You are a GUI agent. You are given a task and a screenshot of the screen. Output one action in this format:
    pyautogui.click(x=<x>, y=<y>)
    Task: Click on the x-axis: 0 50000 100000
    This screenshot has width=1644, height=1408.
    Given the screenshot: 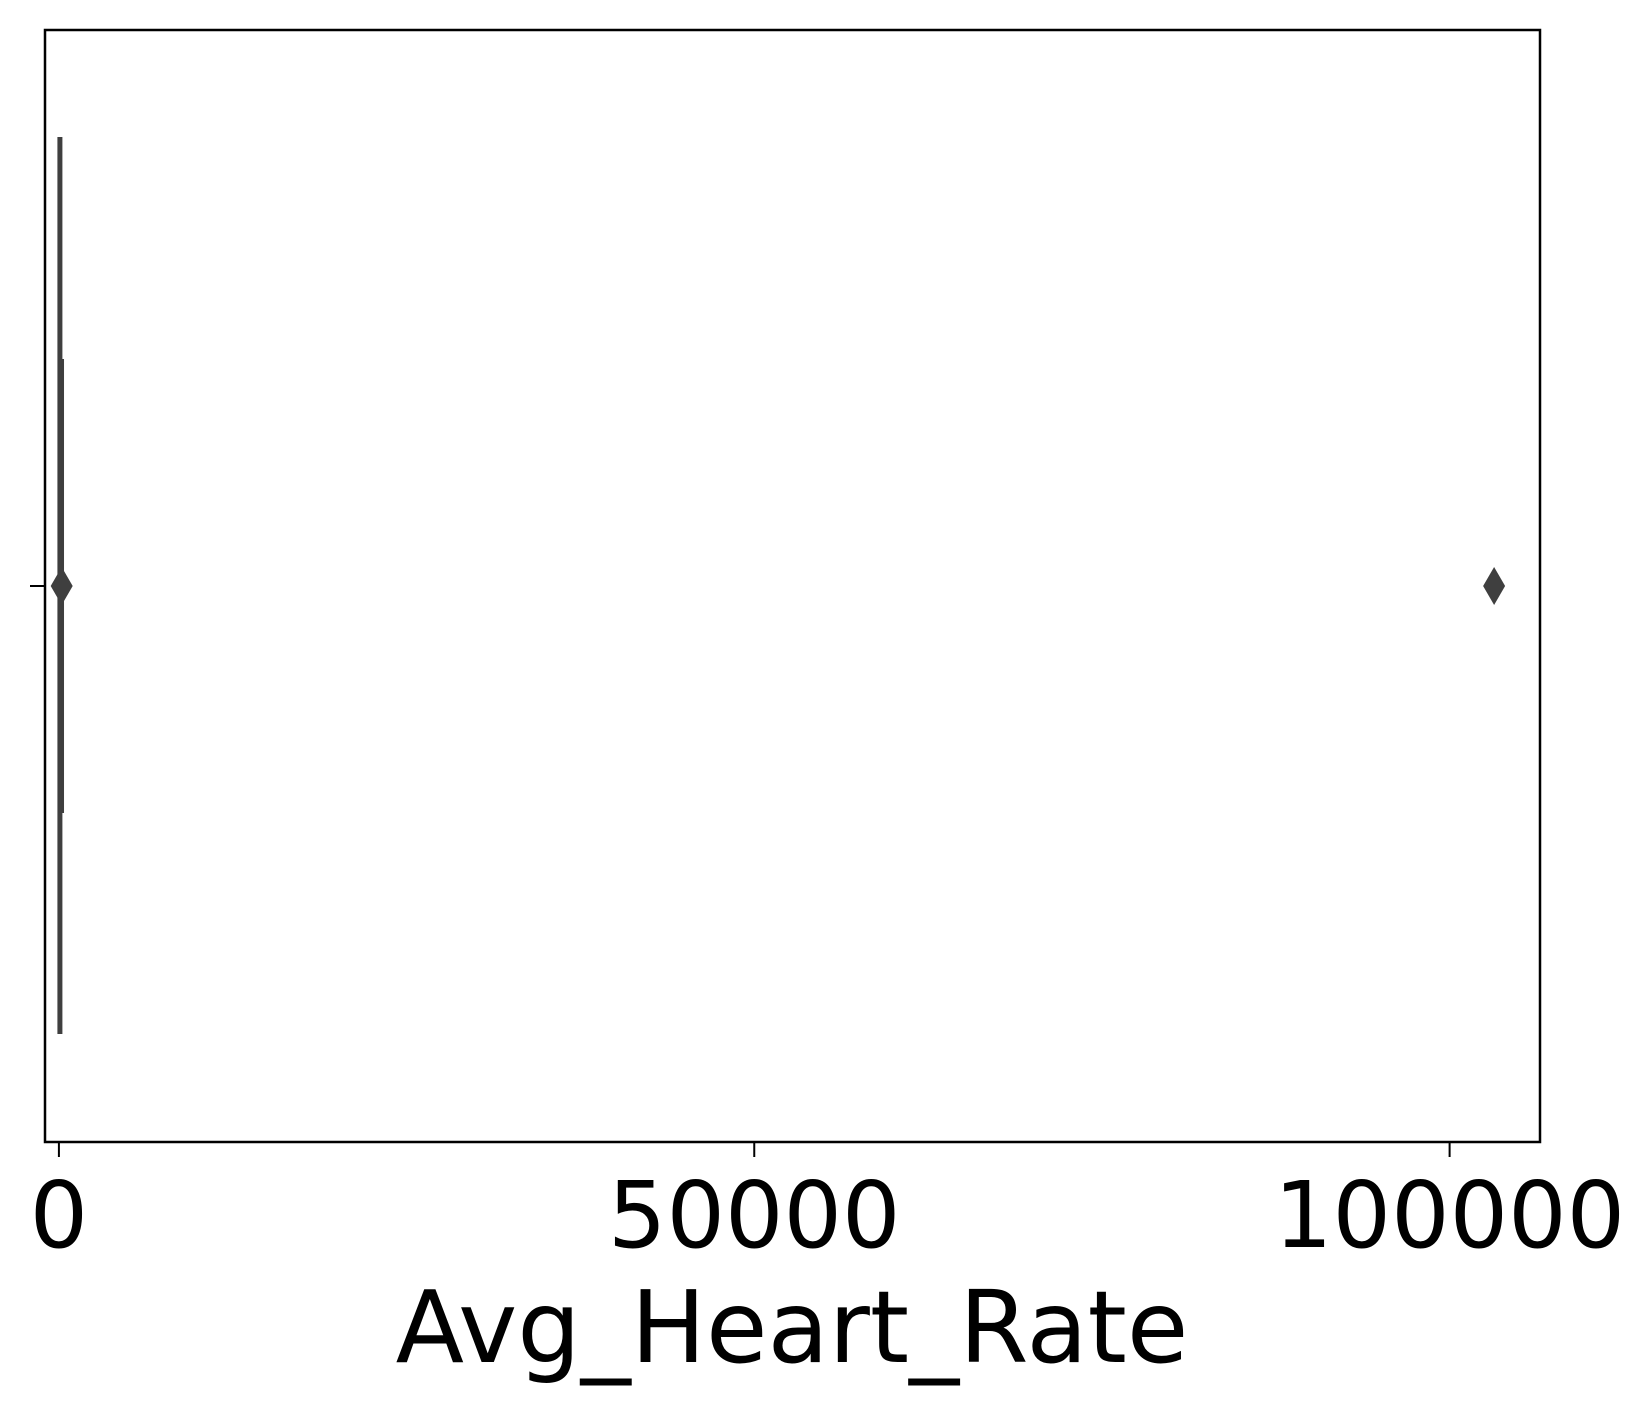 What is the action you would take?
    pyautogui.click(x=827, y=1205)
    